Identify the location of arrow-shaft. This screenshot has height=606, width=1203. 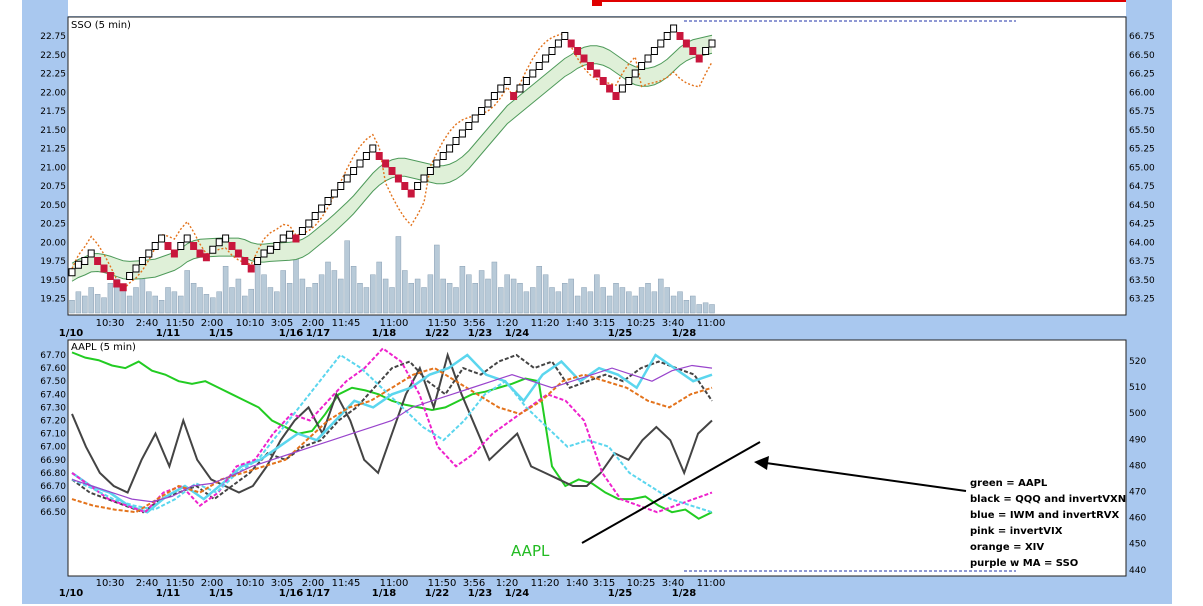
(866, 477).